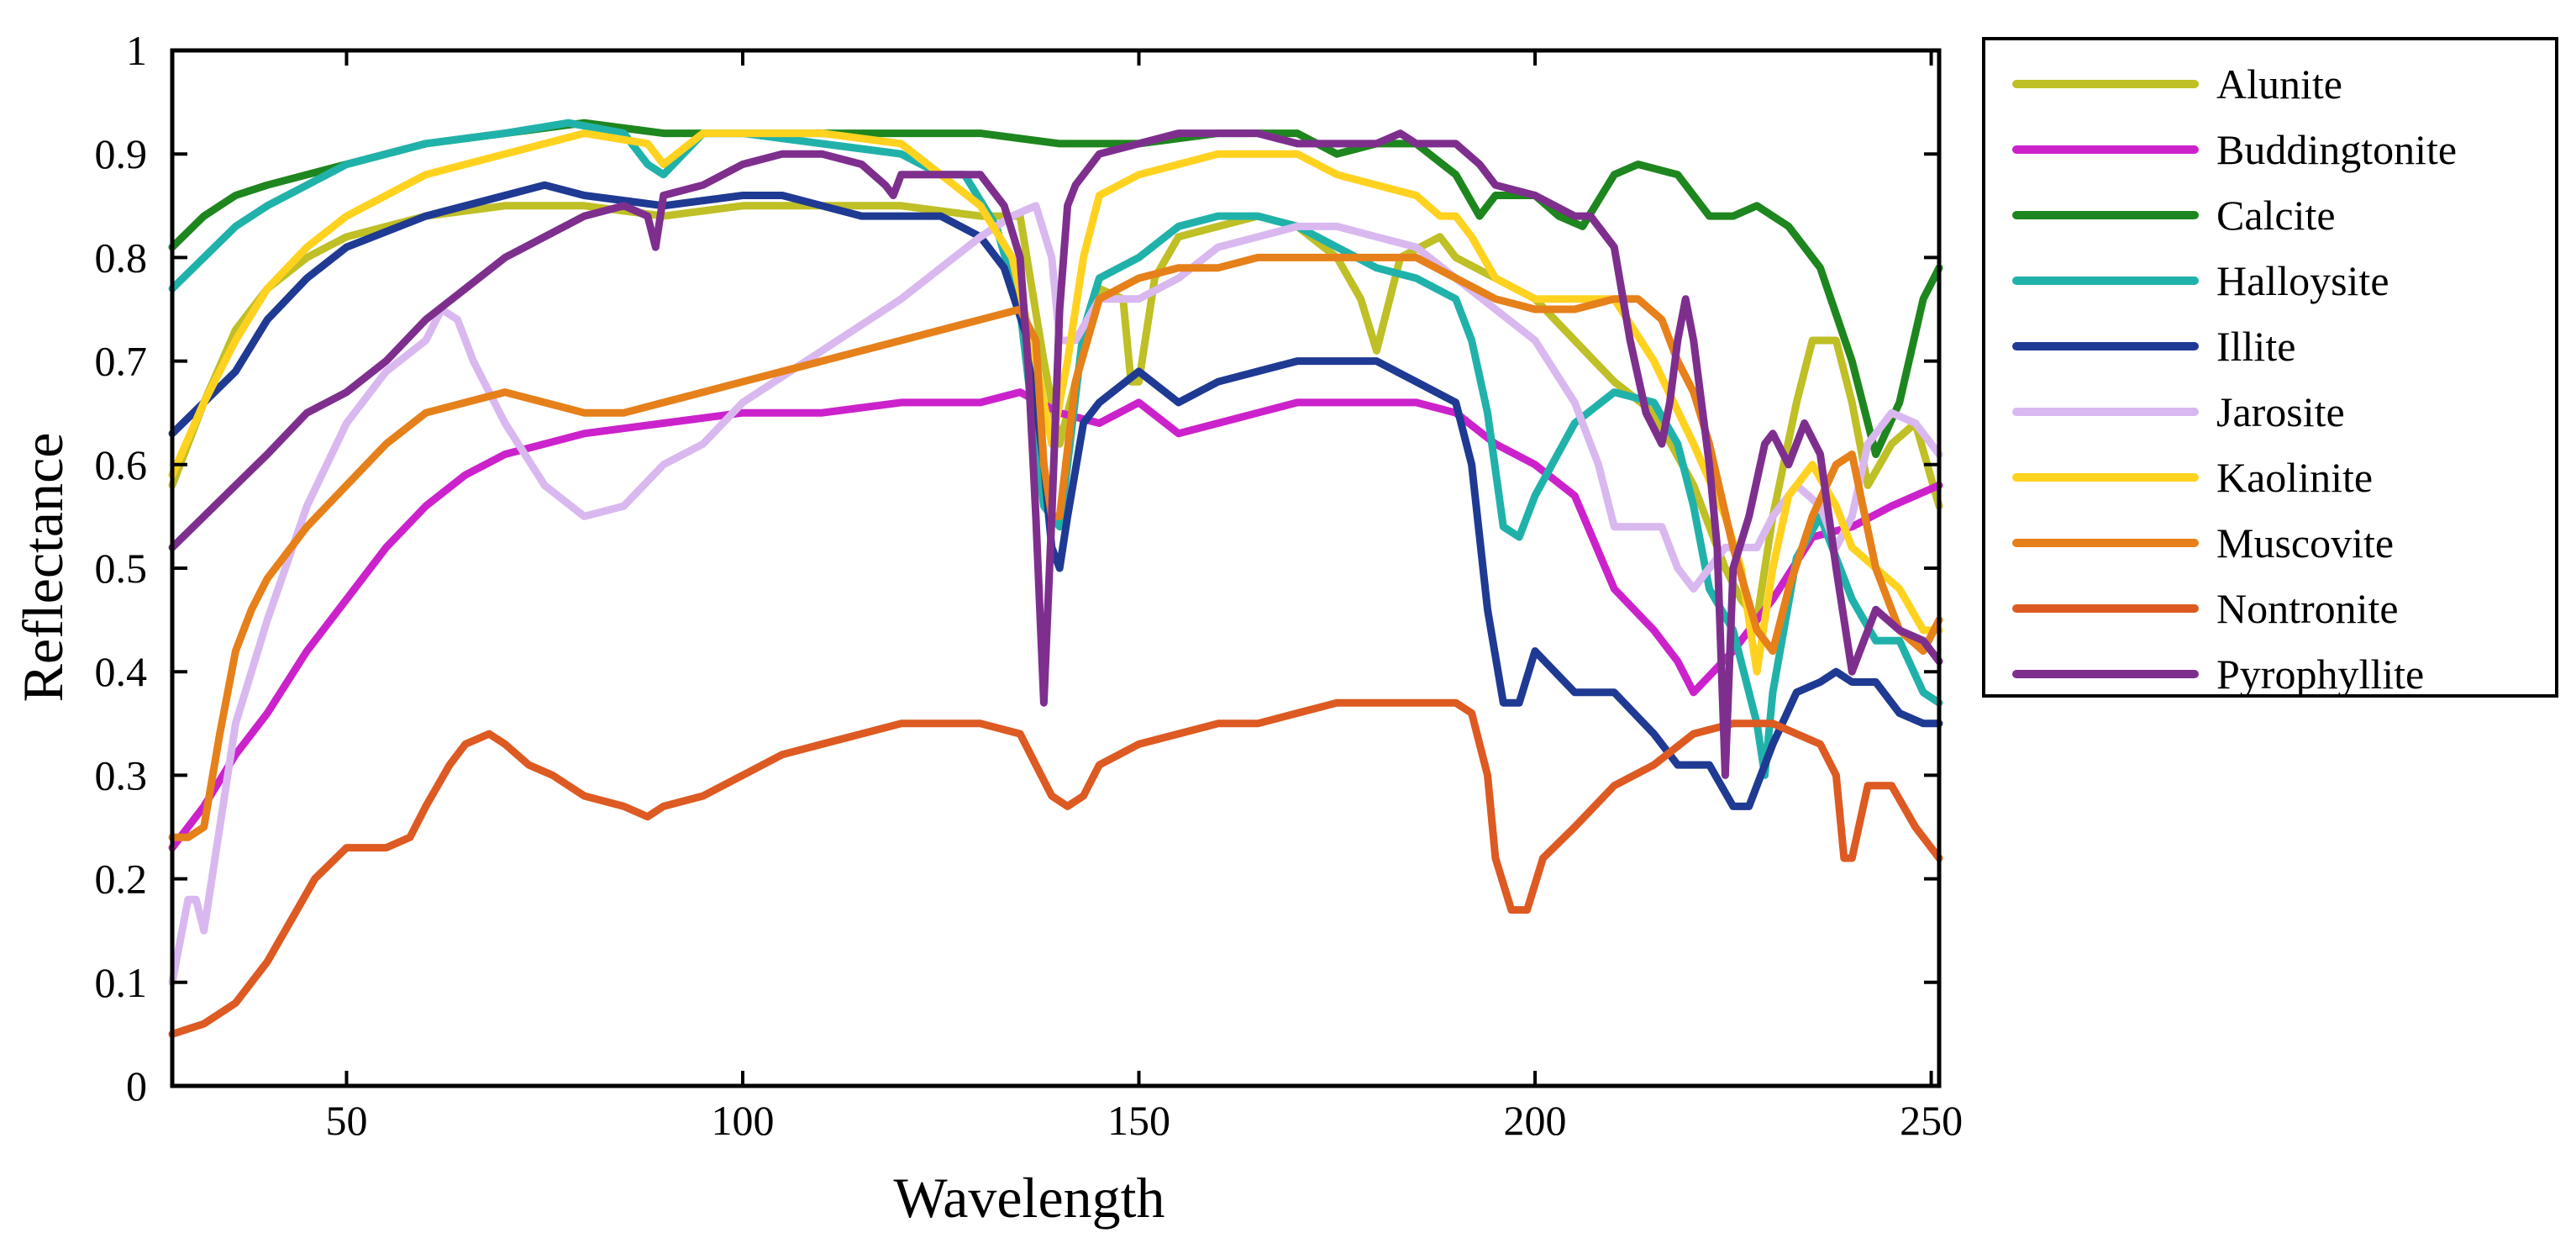 This screenshot has height=1254, width=2576. Describe the element at coordinates (2336, 149) in the screenshot. I see `legend-label-buddingtonite: Buddingtonite` at that location.